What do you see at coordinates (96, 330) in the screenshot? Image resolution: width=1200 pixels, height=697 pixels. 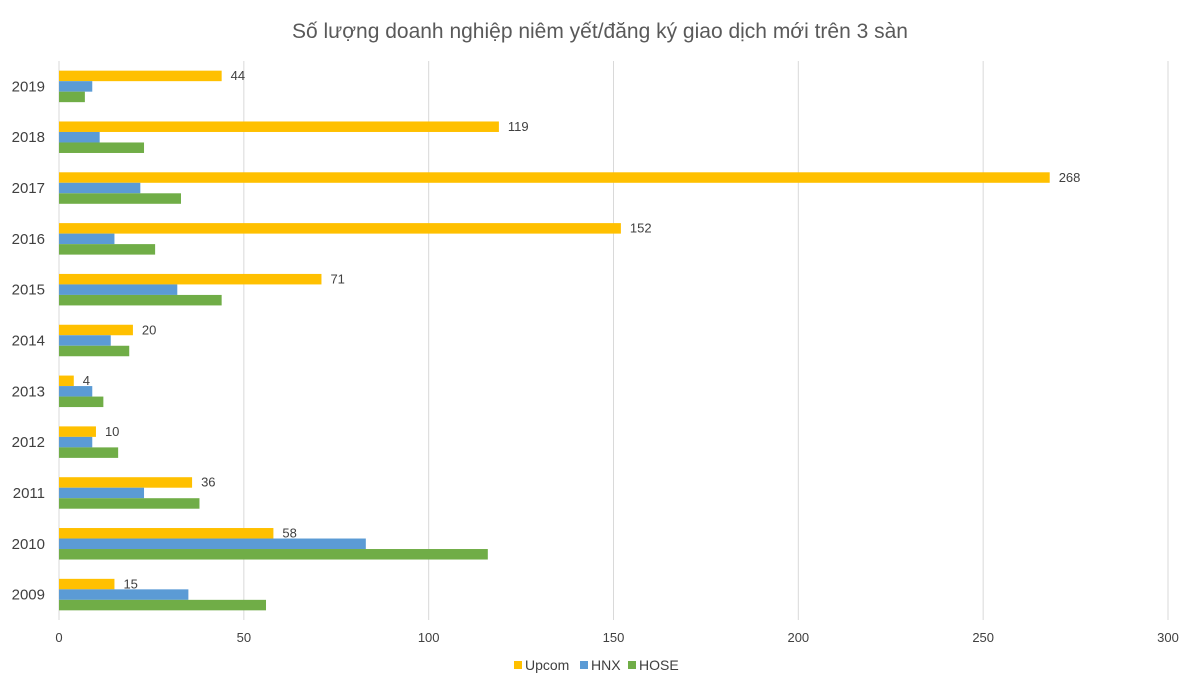 I see `bar-upcom-2014` at bounding box center [96, 330].